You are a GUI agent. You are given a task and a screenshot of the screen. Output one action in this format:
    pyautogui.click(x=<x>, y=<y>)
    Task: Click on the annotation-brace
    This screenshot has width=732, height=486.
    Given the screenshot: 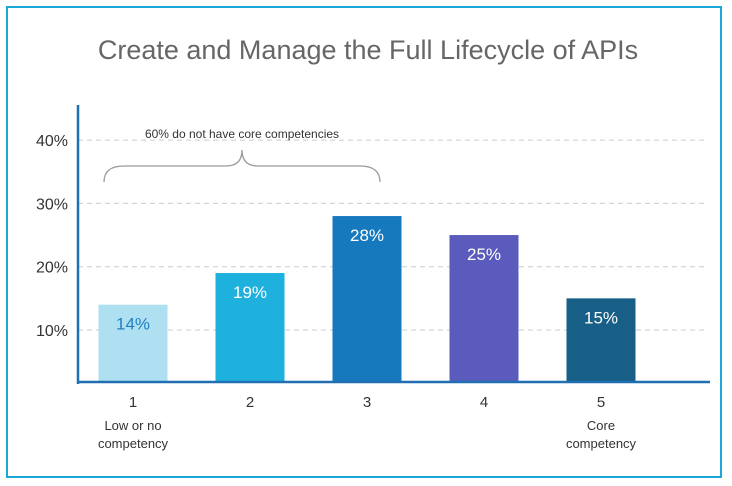 What is the action you would take?
    pyautogui.click(x=242, y=166)
    